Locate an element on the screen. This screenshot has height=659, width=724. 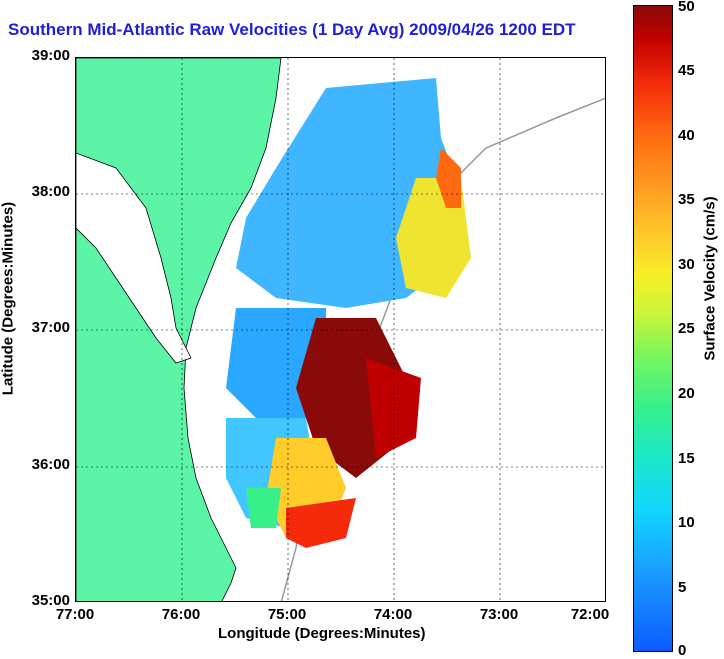
cb-tick-30: 30 is located at coordinates (686, 264).